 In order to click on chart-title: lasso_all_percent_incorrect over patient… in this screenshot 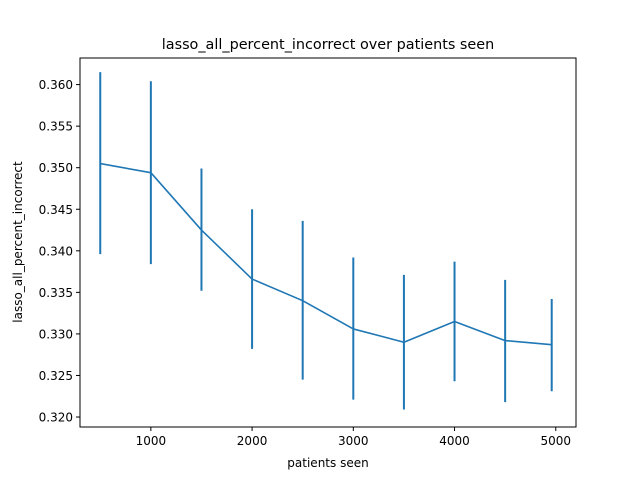, I will do `click(328, 45)`.